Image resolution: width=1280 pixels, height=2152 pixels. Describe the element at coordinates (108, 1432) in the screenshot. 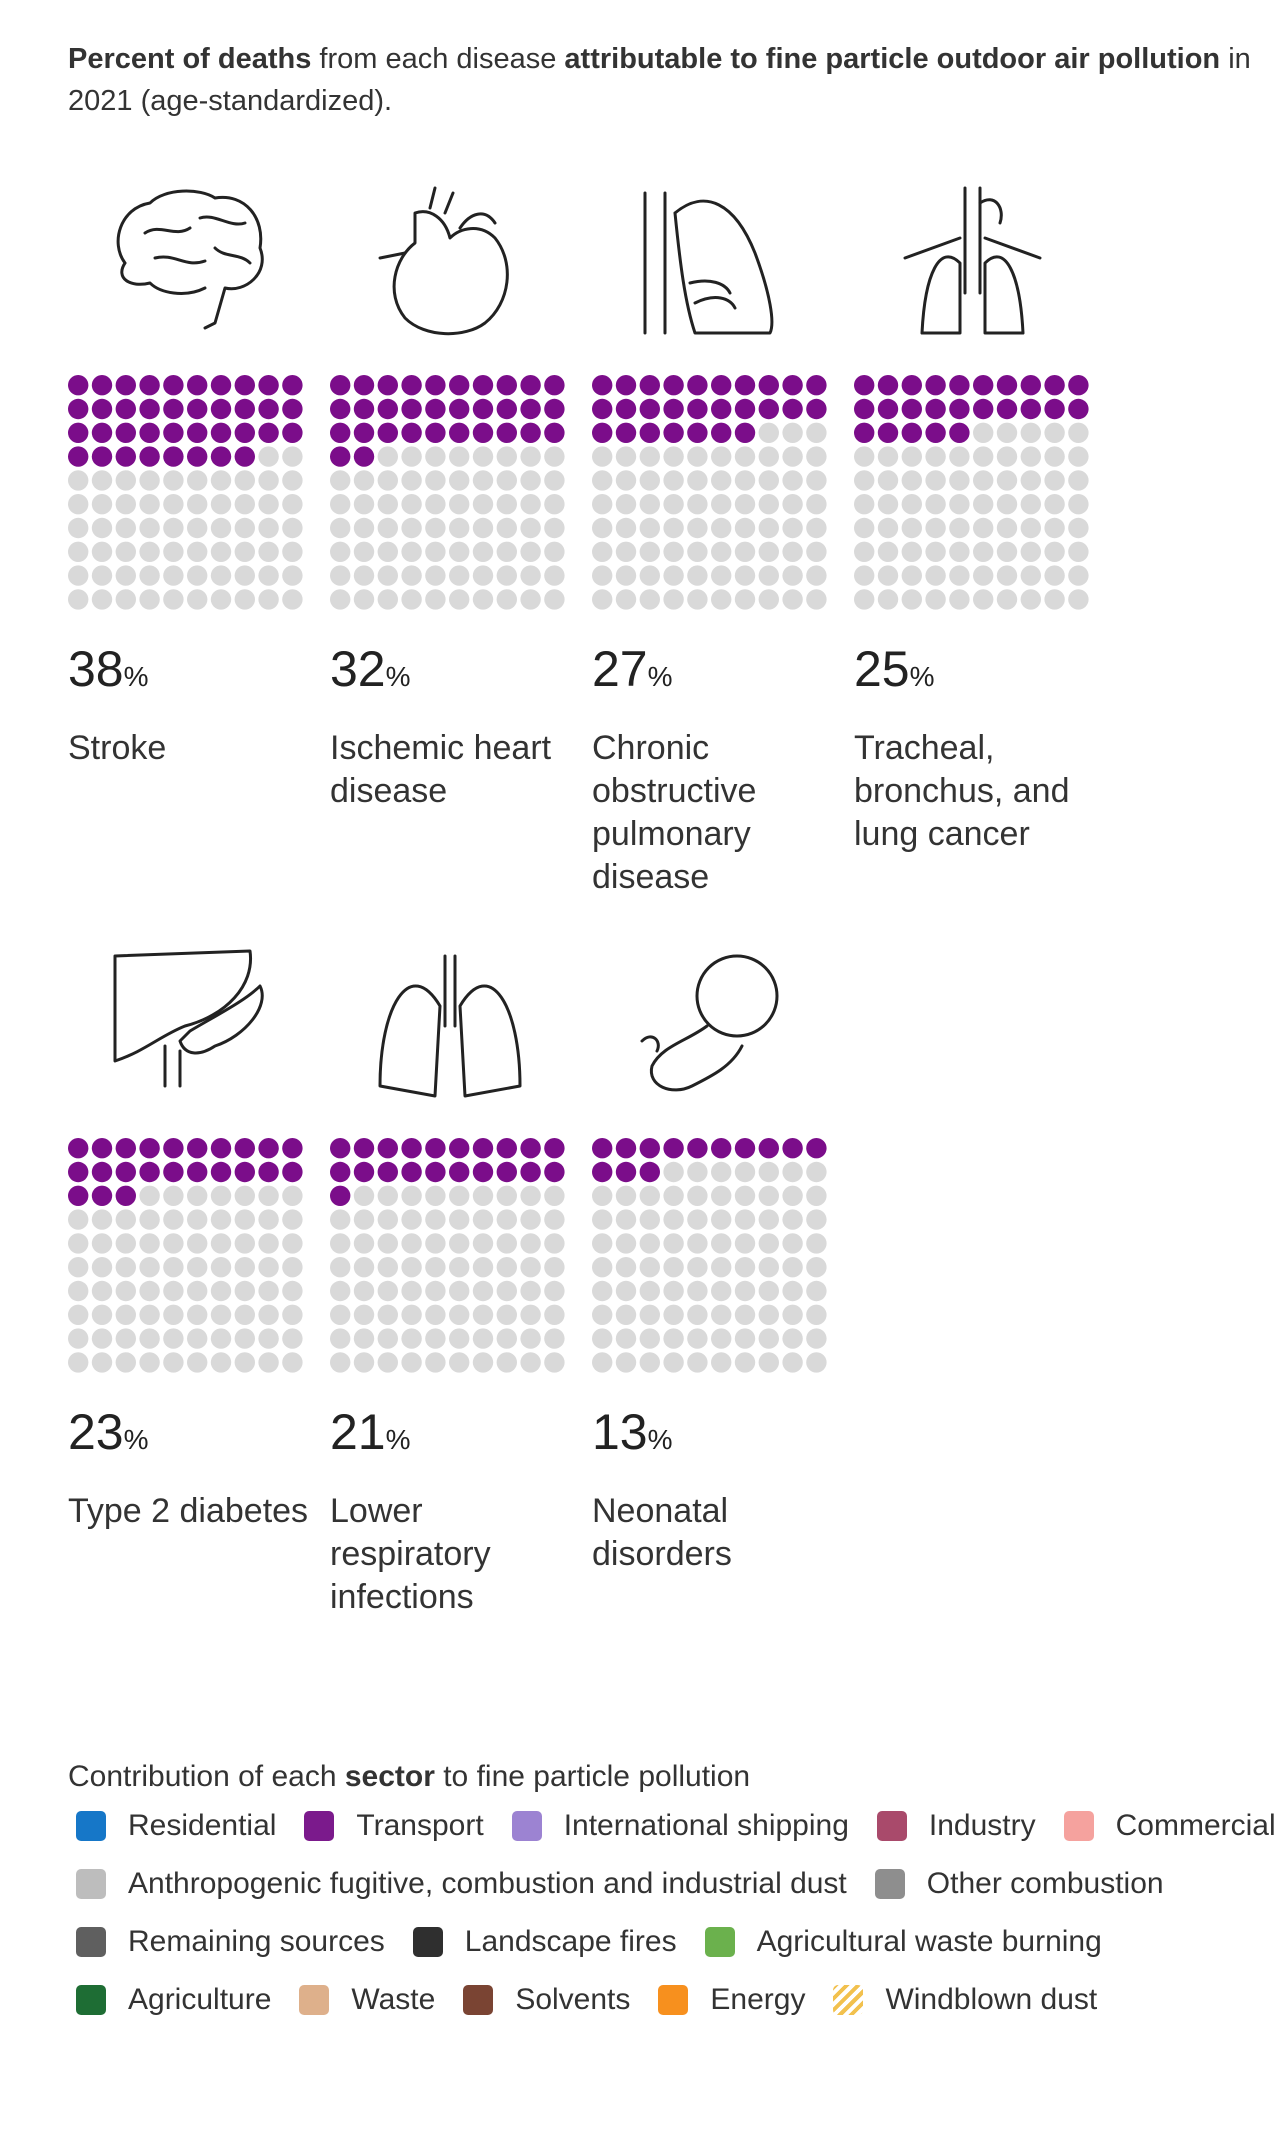

I see `percent-label: 23%` at that location.